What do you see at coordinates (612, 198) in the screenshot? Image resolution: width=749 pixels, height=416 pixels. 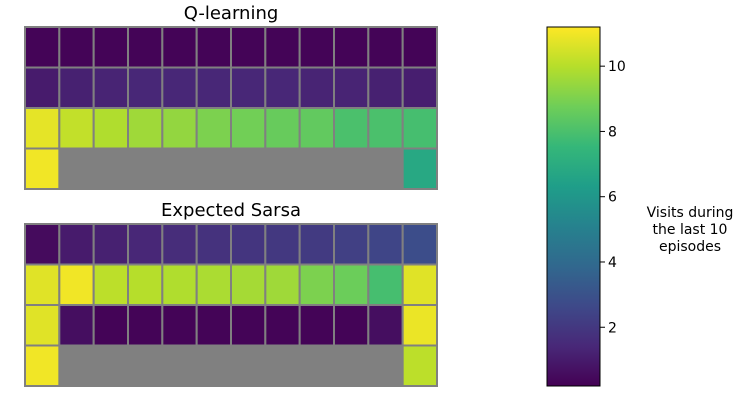 I see `colorbar-tick-label: 6` at bounding box center [612, 198].